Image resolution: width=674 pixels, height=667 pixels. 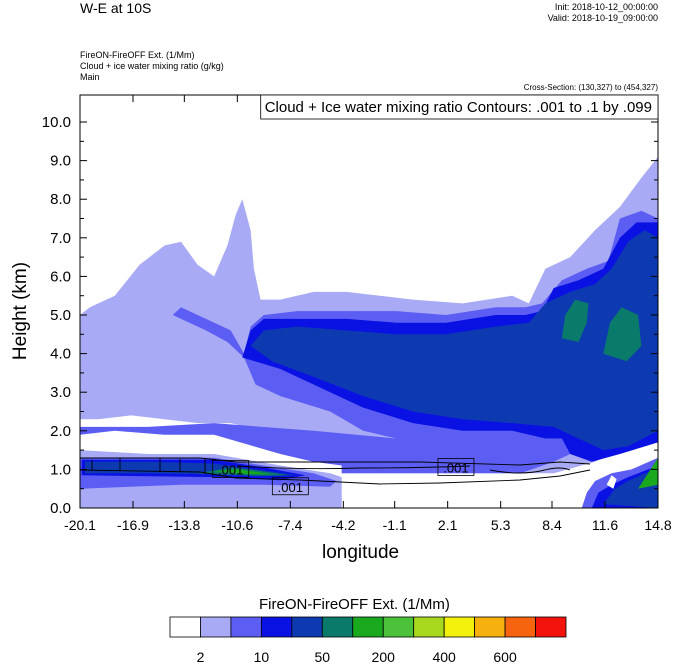 I want to click on y-tick-label: 7.0, so click(x=60, y=238).